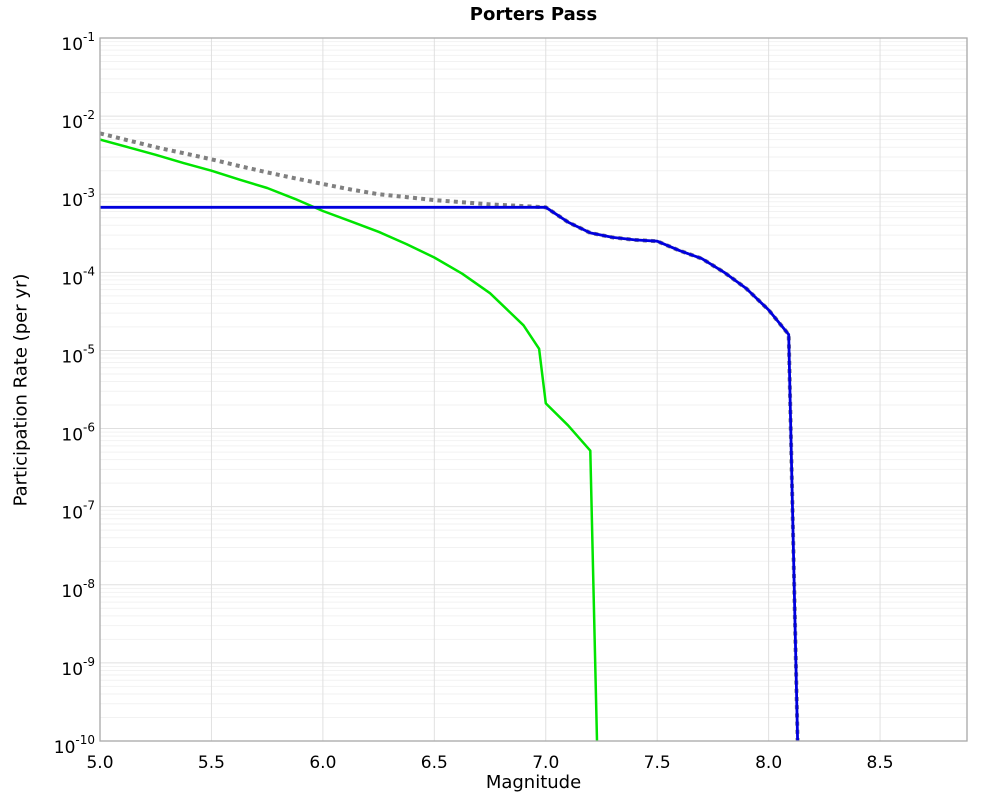  What do you see at coordinates (322, 763) in the screenshot?
I see `x-tick-label: 6.0` at bounding box center [322, 763].